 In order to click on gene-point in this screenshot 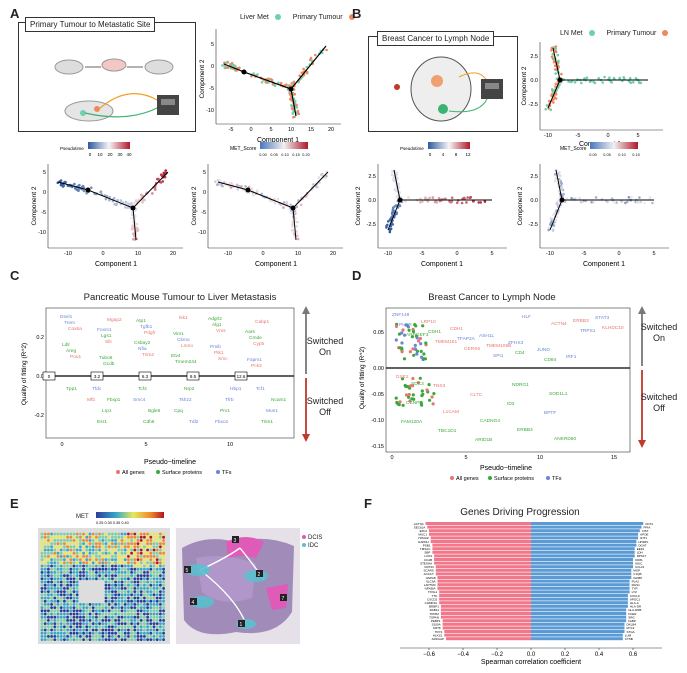, I will do `click(415, 325)`.